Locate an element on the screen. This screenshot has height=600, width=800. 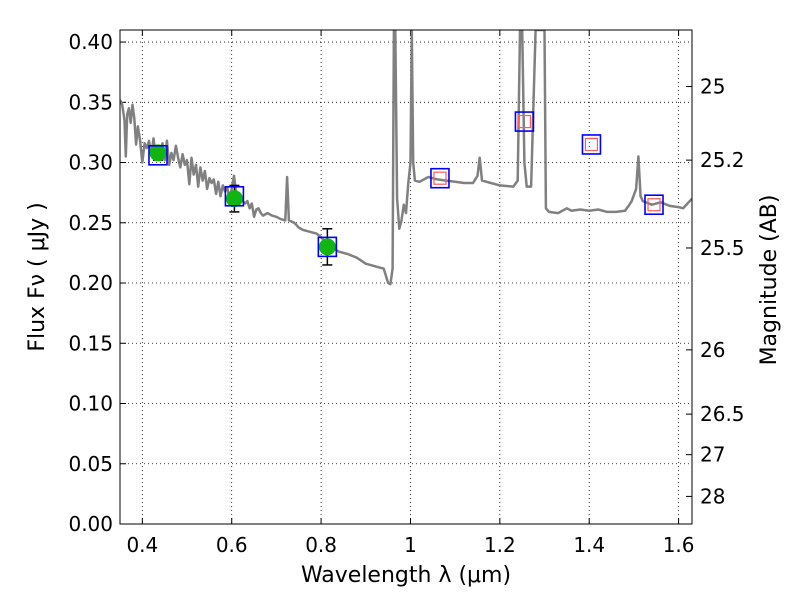
y2-axis-label: Magnitude (AB) is located at coordinates (769, 280).